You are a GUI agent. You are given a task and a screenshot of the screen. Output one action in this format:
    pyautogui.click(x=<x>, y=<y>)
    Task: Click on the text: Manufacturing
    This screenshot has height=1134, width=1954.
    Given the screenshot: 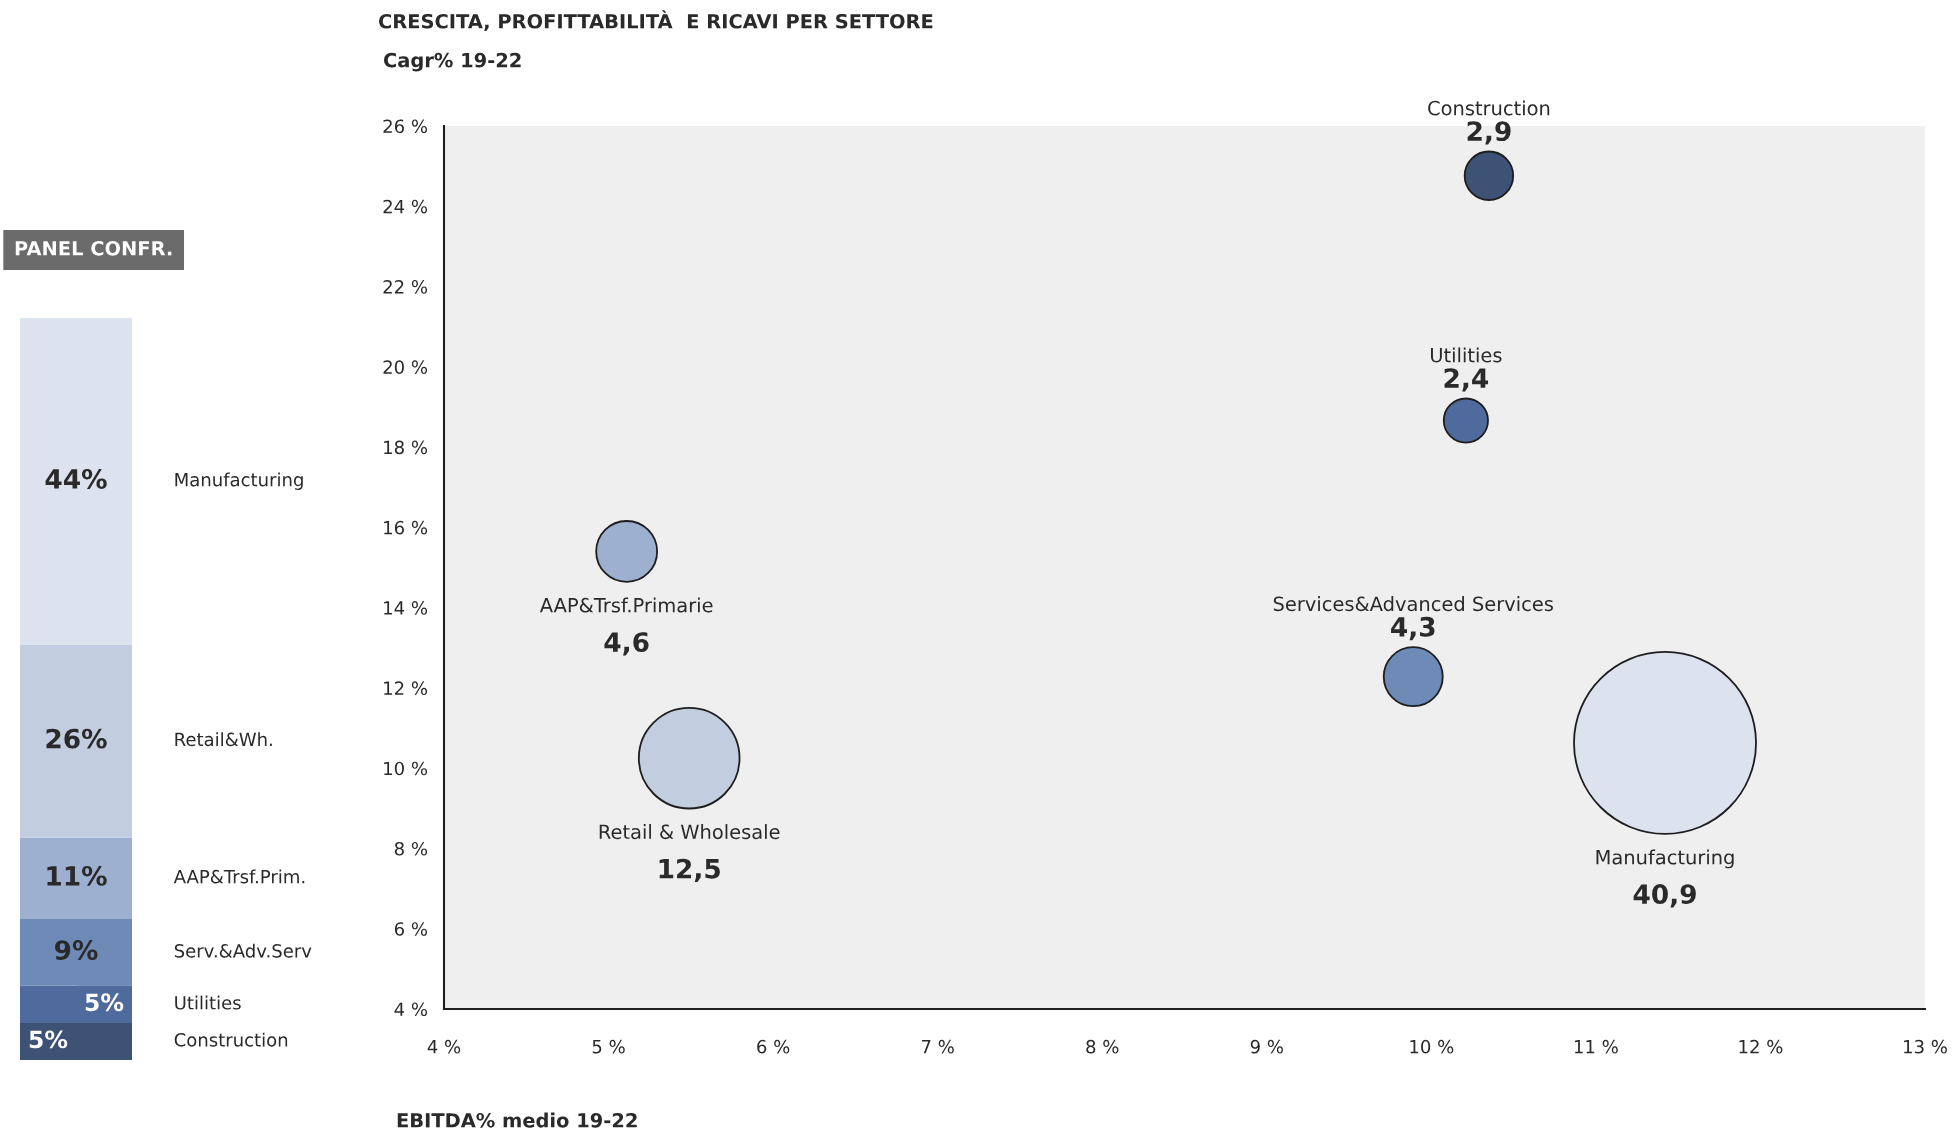 What is the action you would take?
    pyautogui.click(x=239, y=481)
    